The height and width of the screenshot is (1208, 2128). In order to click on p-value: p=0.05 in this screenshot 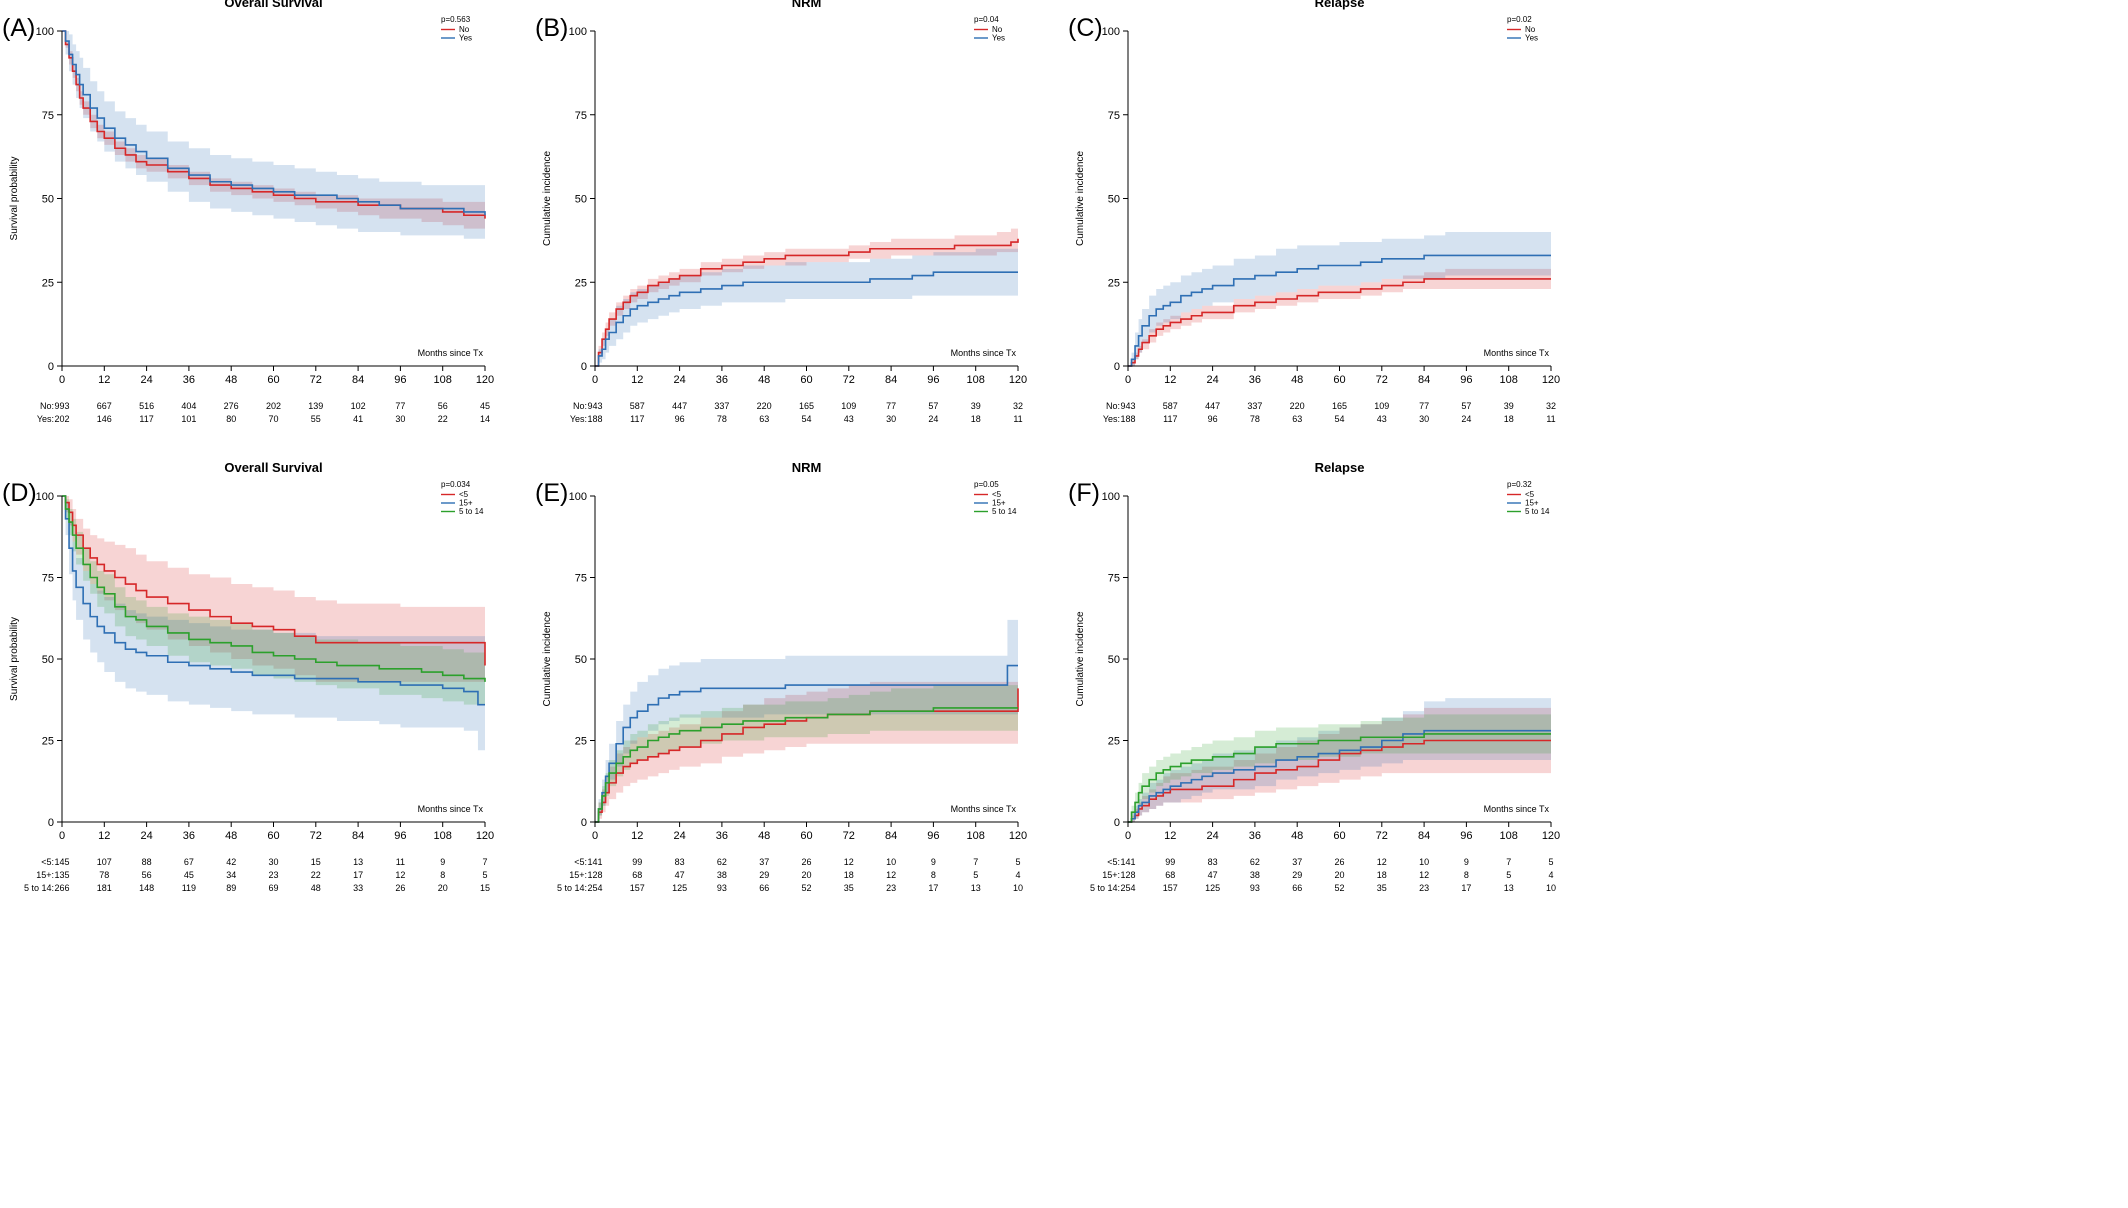, I will do `click(986, 484)`.